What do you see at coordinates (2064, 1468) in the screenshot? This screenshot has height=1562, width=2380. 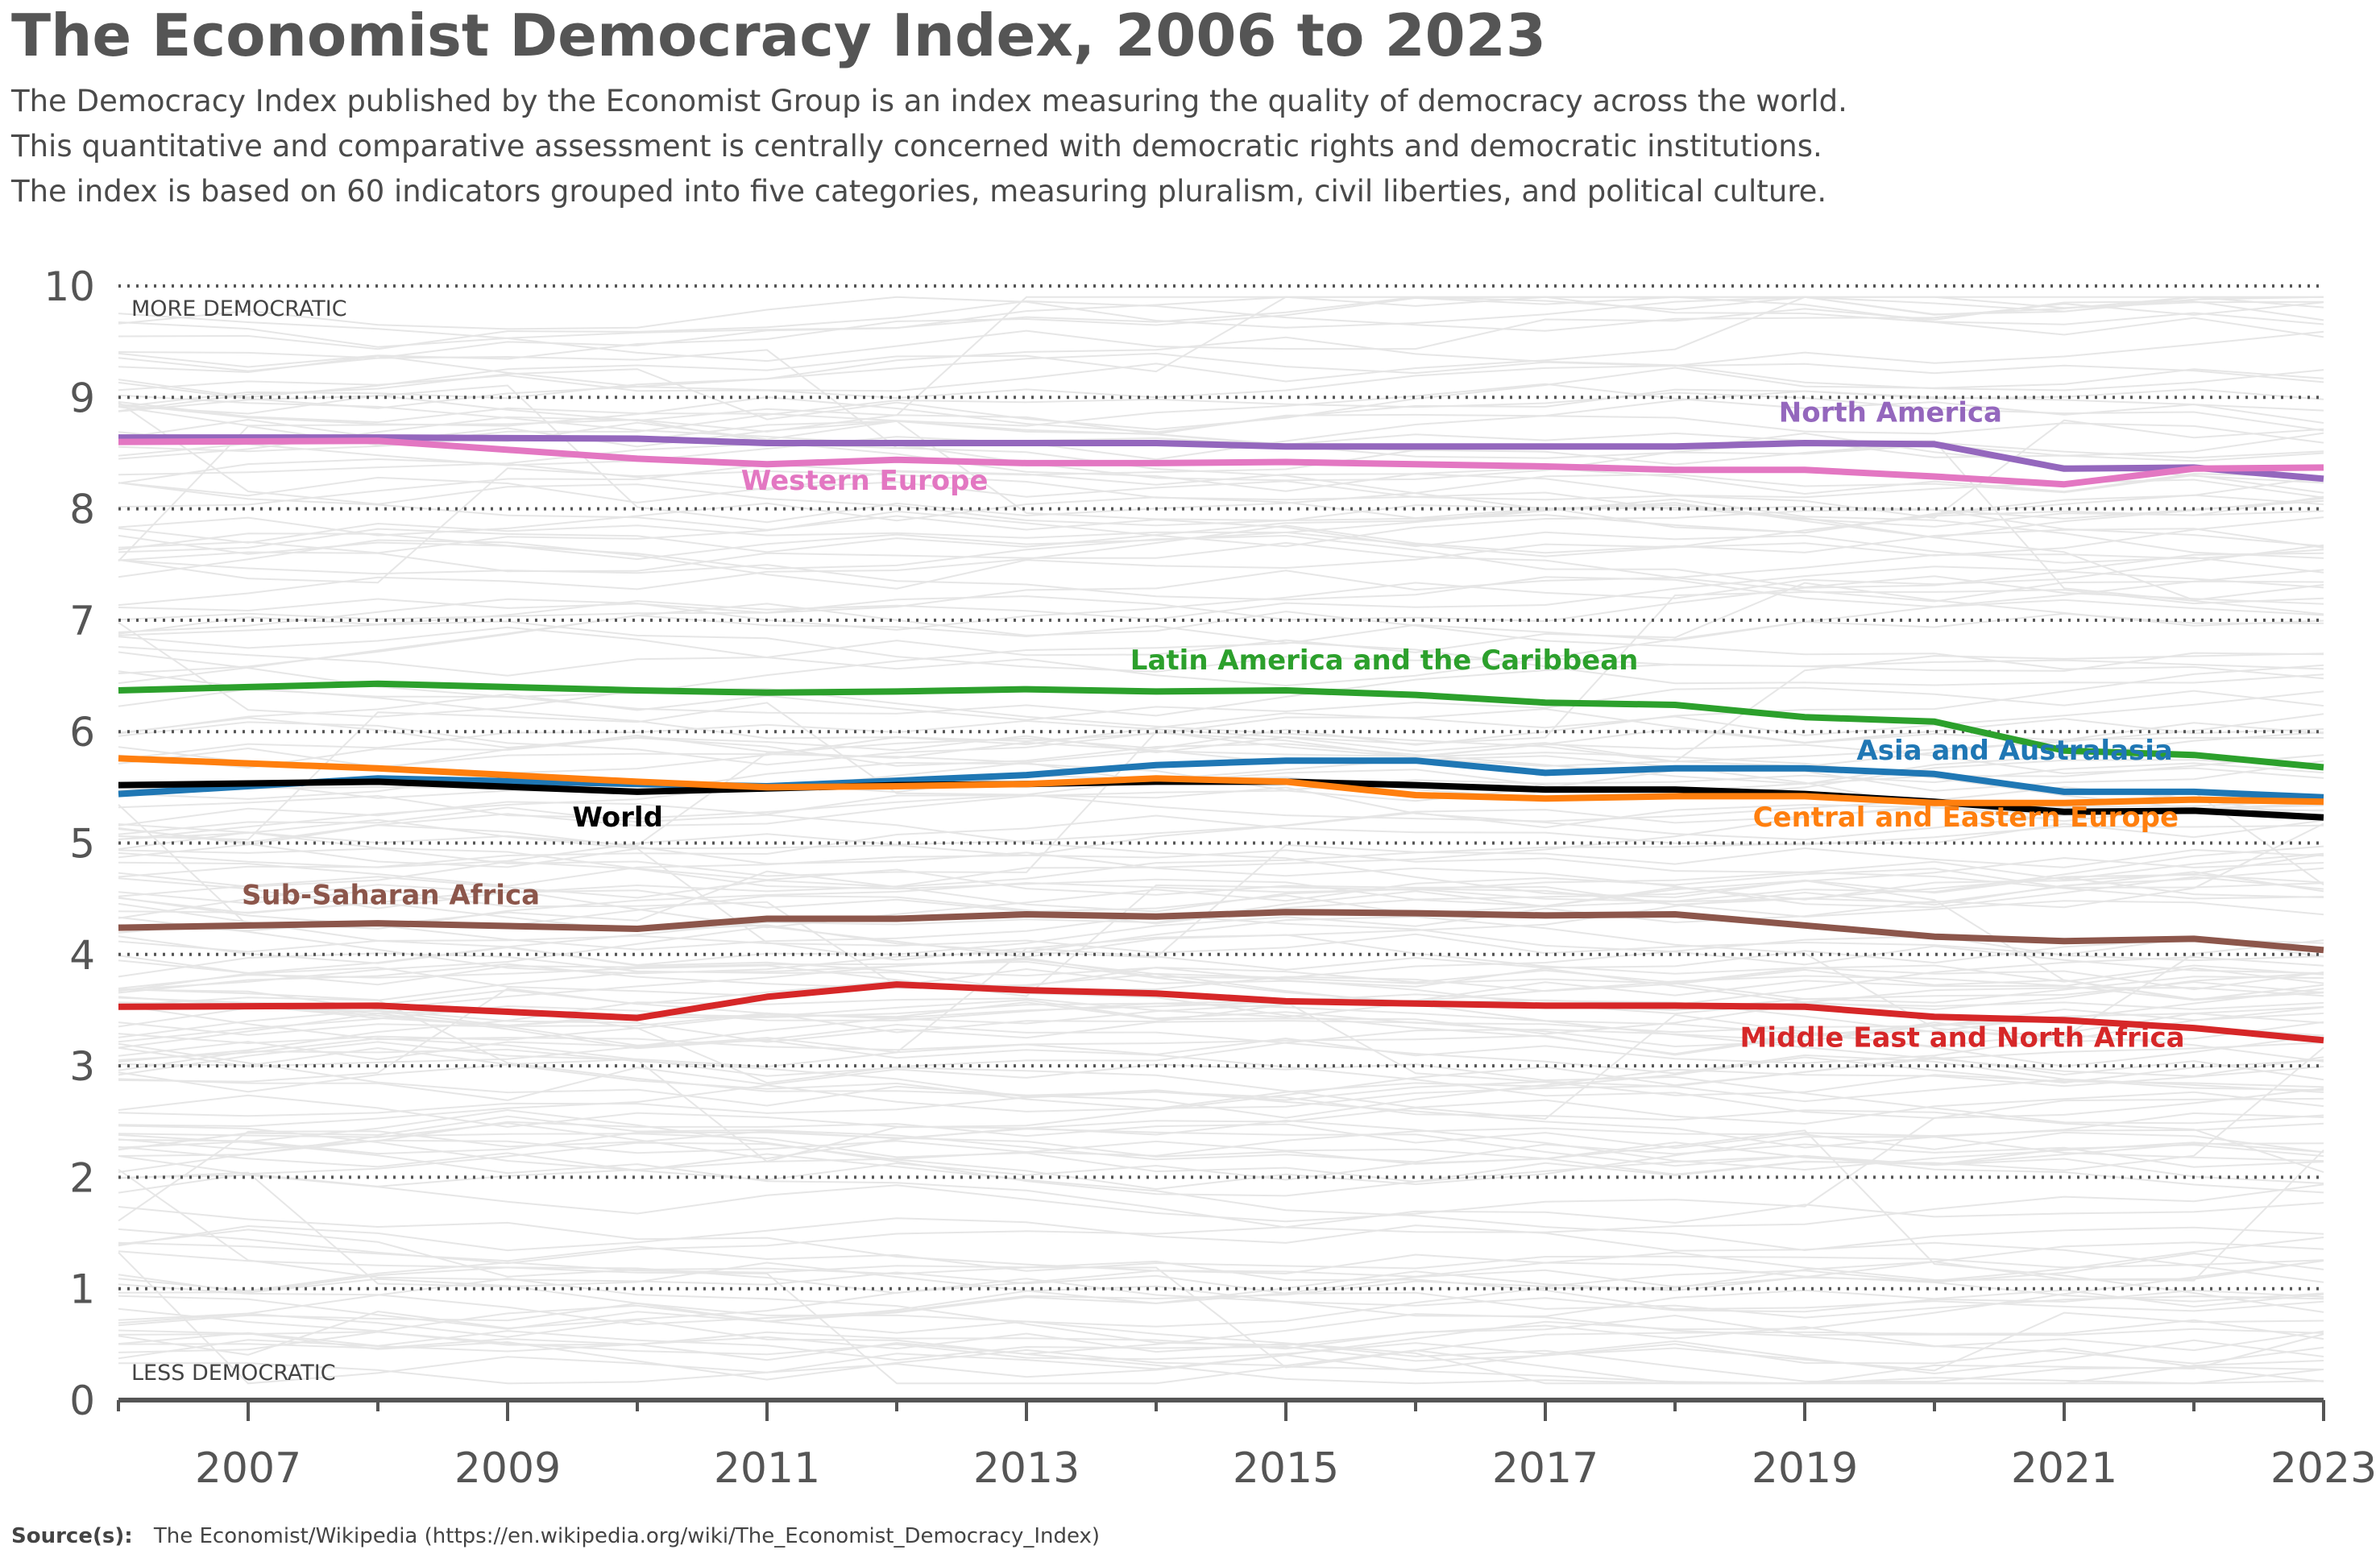 I see `x-tick-label: 2021` at bounding box center [2064, 1468].